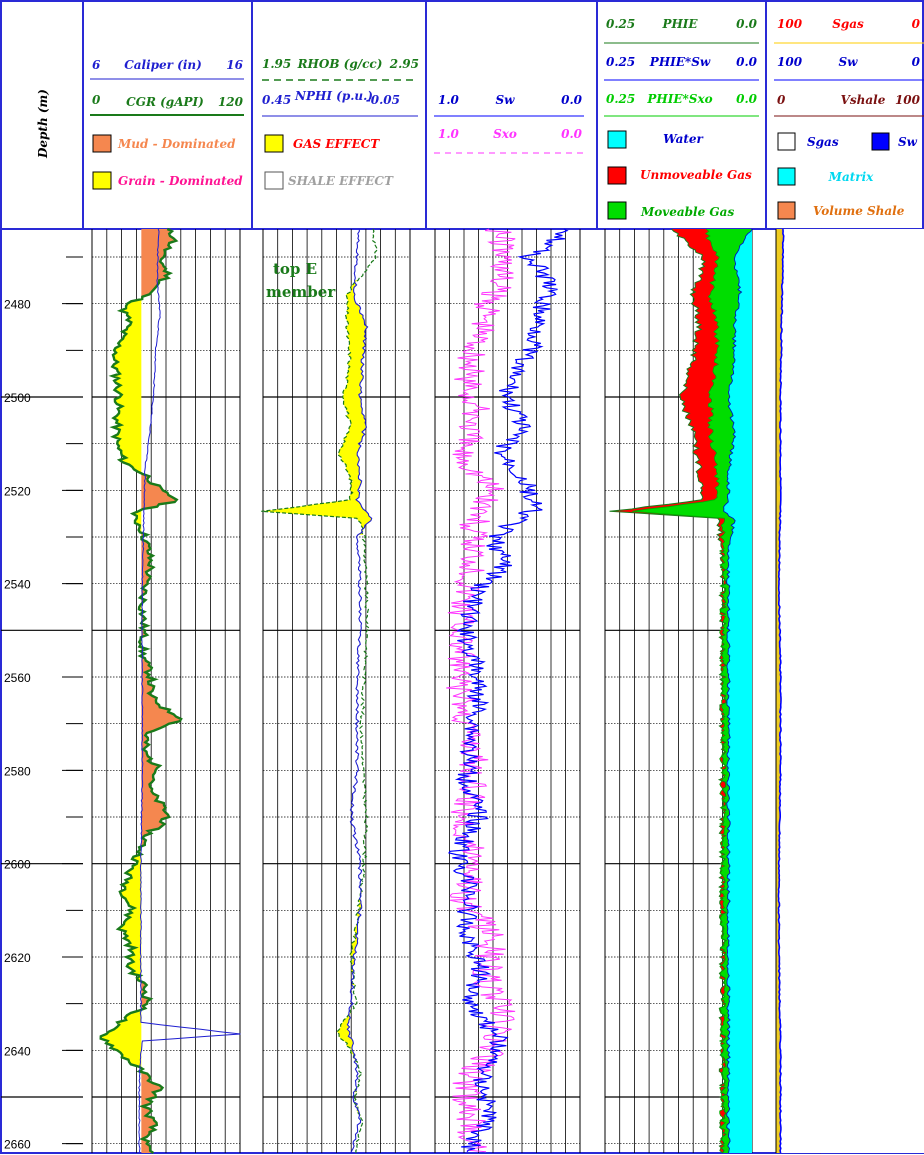 This screenshot has height=1155, width=924. Describe the element at coordinates (17, 1051) in the screenshot. I see `depth-tick-label: 2640` at that location.